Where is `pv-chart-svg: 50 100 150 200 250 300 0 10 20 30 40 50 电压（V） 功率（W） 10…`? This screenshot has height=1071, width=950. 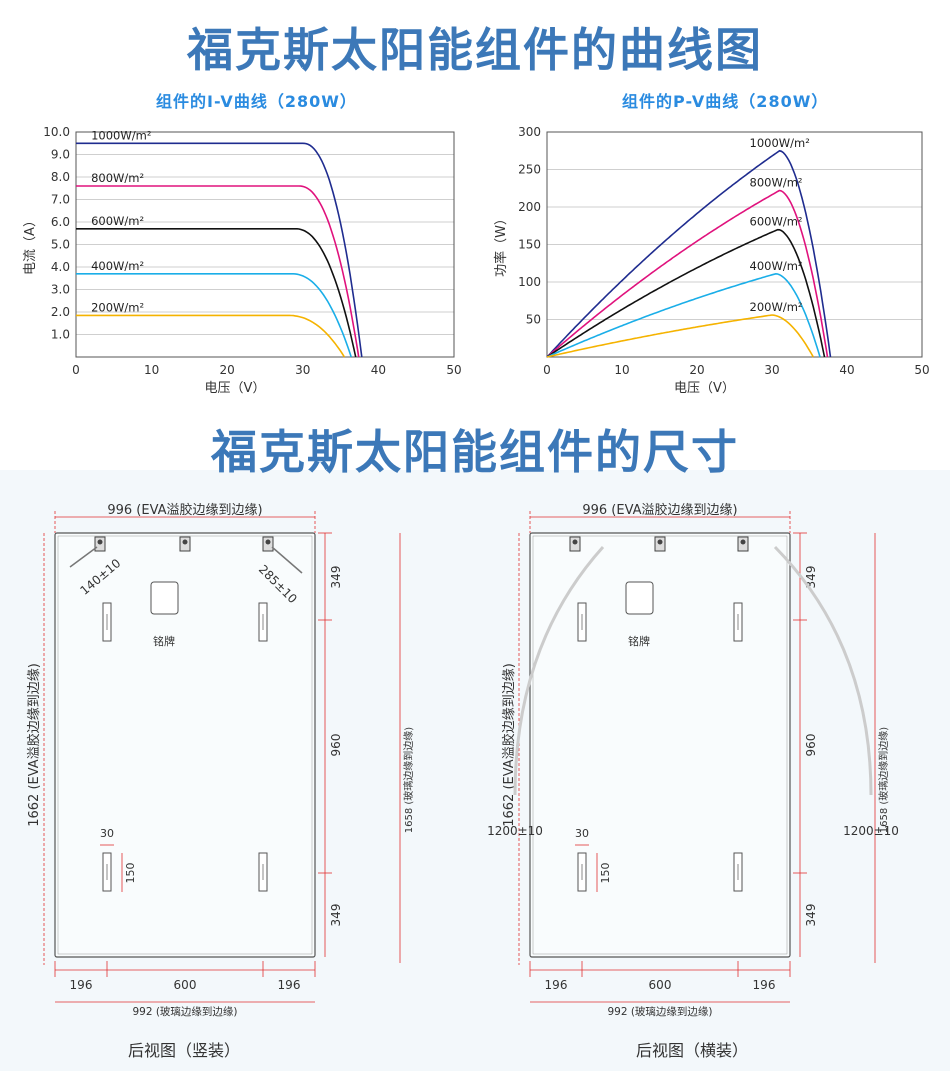 pv-chart-svg: 50 100 150 200 250 300 0 10 20 30 40 50 电压（V） 功率（W） 10… is located at coordinates (711, 260).